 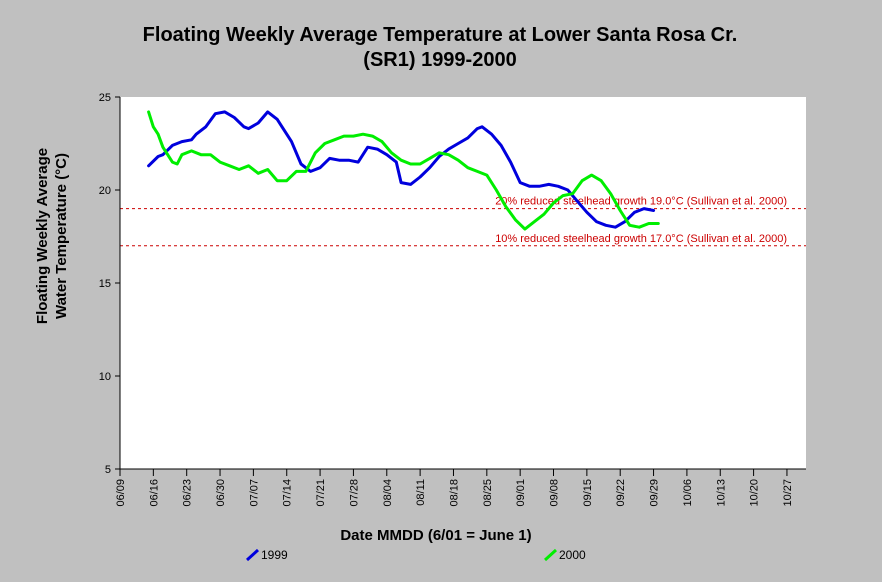 I want to click on x-tick-label: 10/27, so click(x=788, y=493).